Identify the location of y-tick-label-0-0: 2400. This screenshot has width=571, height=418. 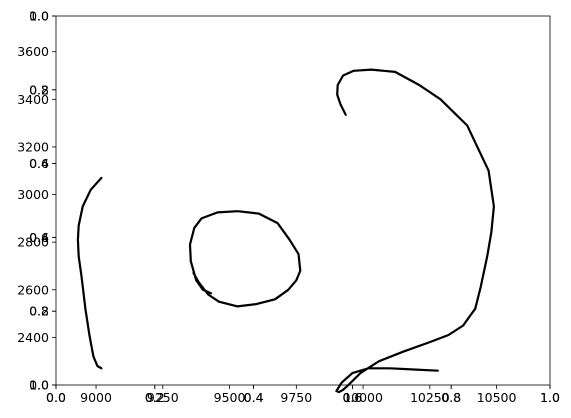
(33, 337).